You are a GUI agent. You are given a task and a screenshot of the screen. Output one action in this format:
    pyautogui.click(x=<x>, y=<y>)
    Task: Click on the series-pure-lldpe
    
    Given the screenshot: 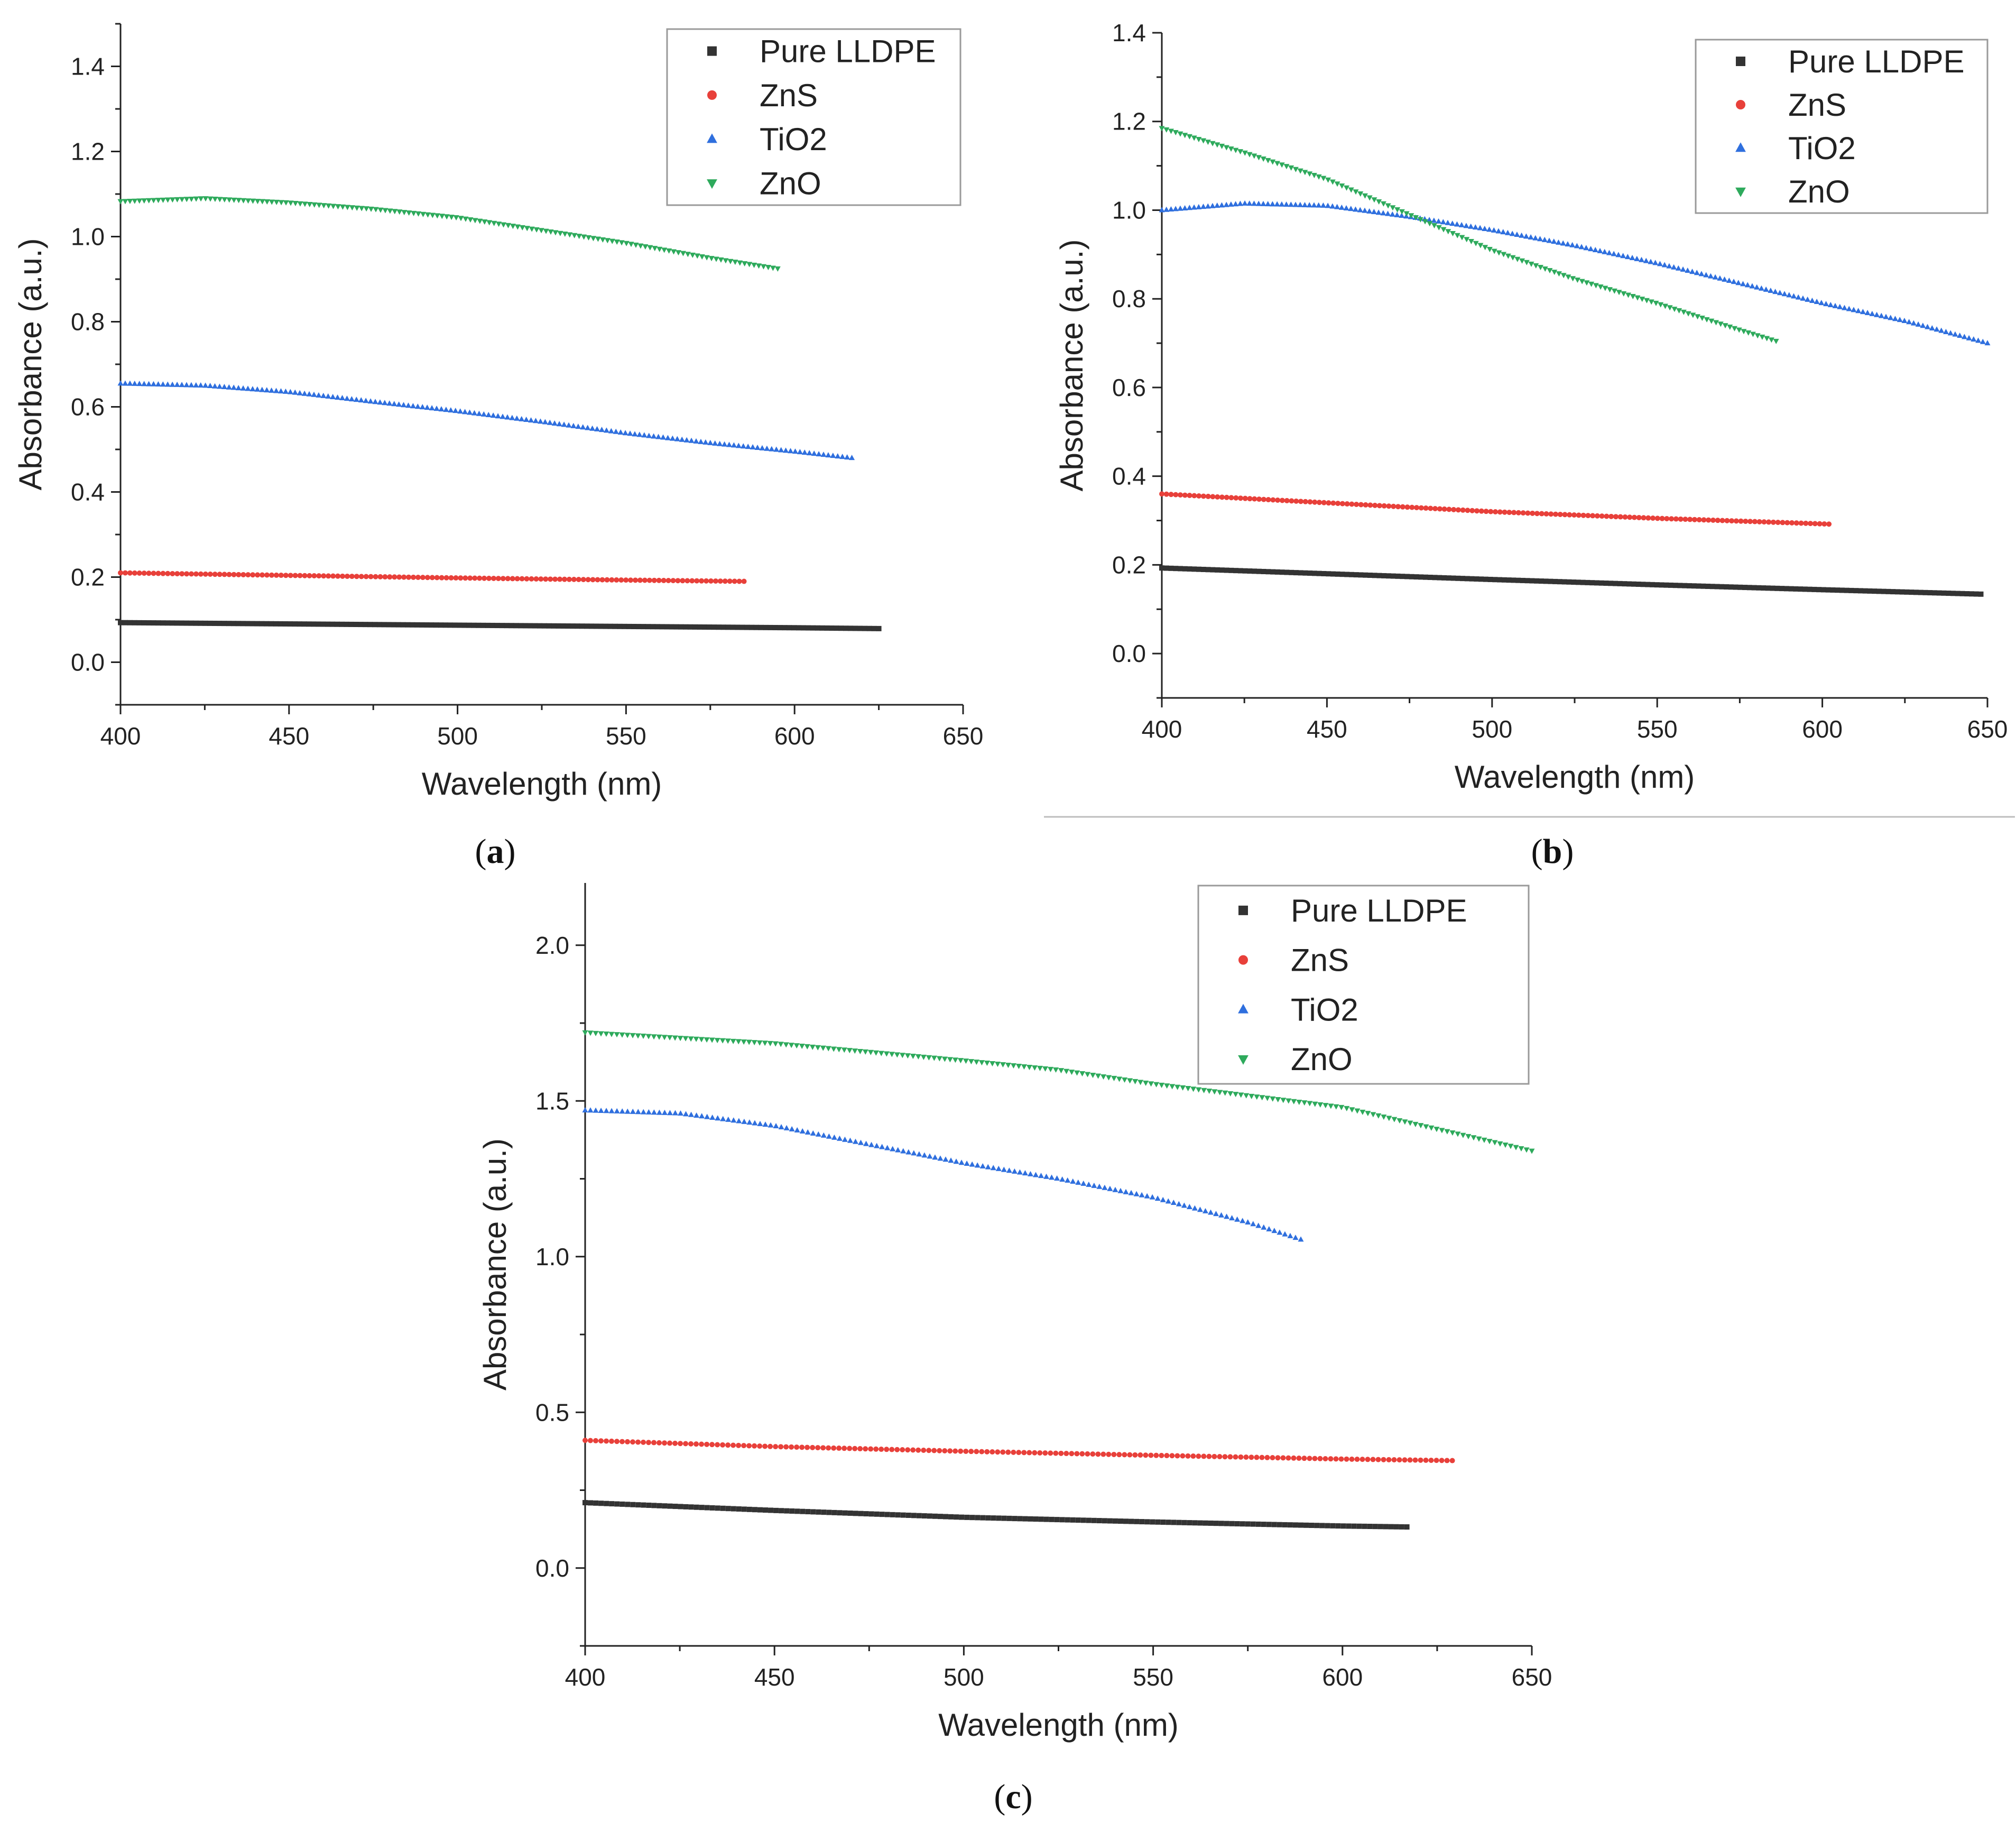 What is the action you would take?
    pyautogui.click(x=500, y=625)
    